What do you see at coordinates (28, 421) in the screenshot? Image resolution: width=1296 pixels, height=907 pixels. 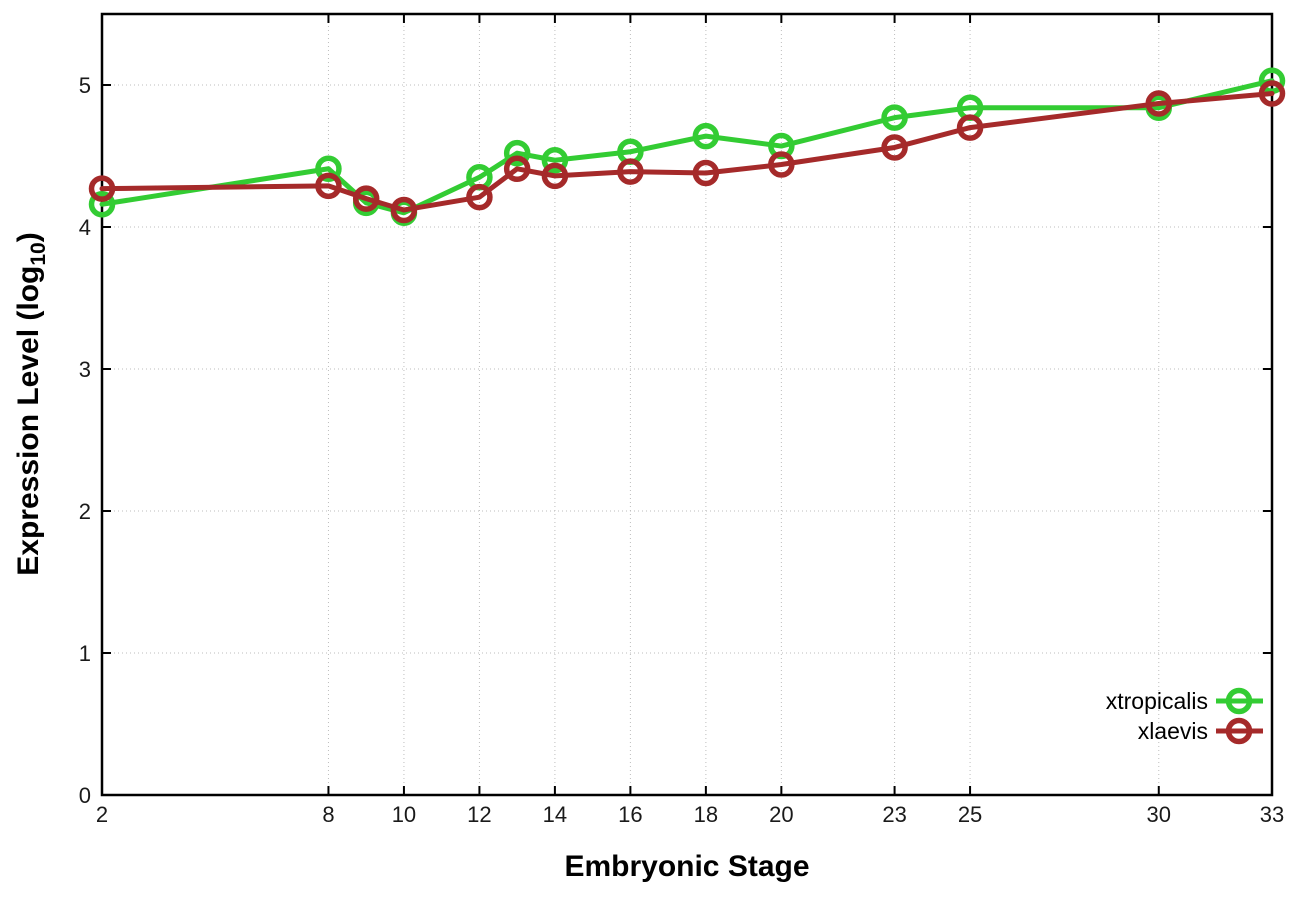 I see `y-axis-title-main: Expression Level (log` at bounding box center [28, 421].